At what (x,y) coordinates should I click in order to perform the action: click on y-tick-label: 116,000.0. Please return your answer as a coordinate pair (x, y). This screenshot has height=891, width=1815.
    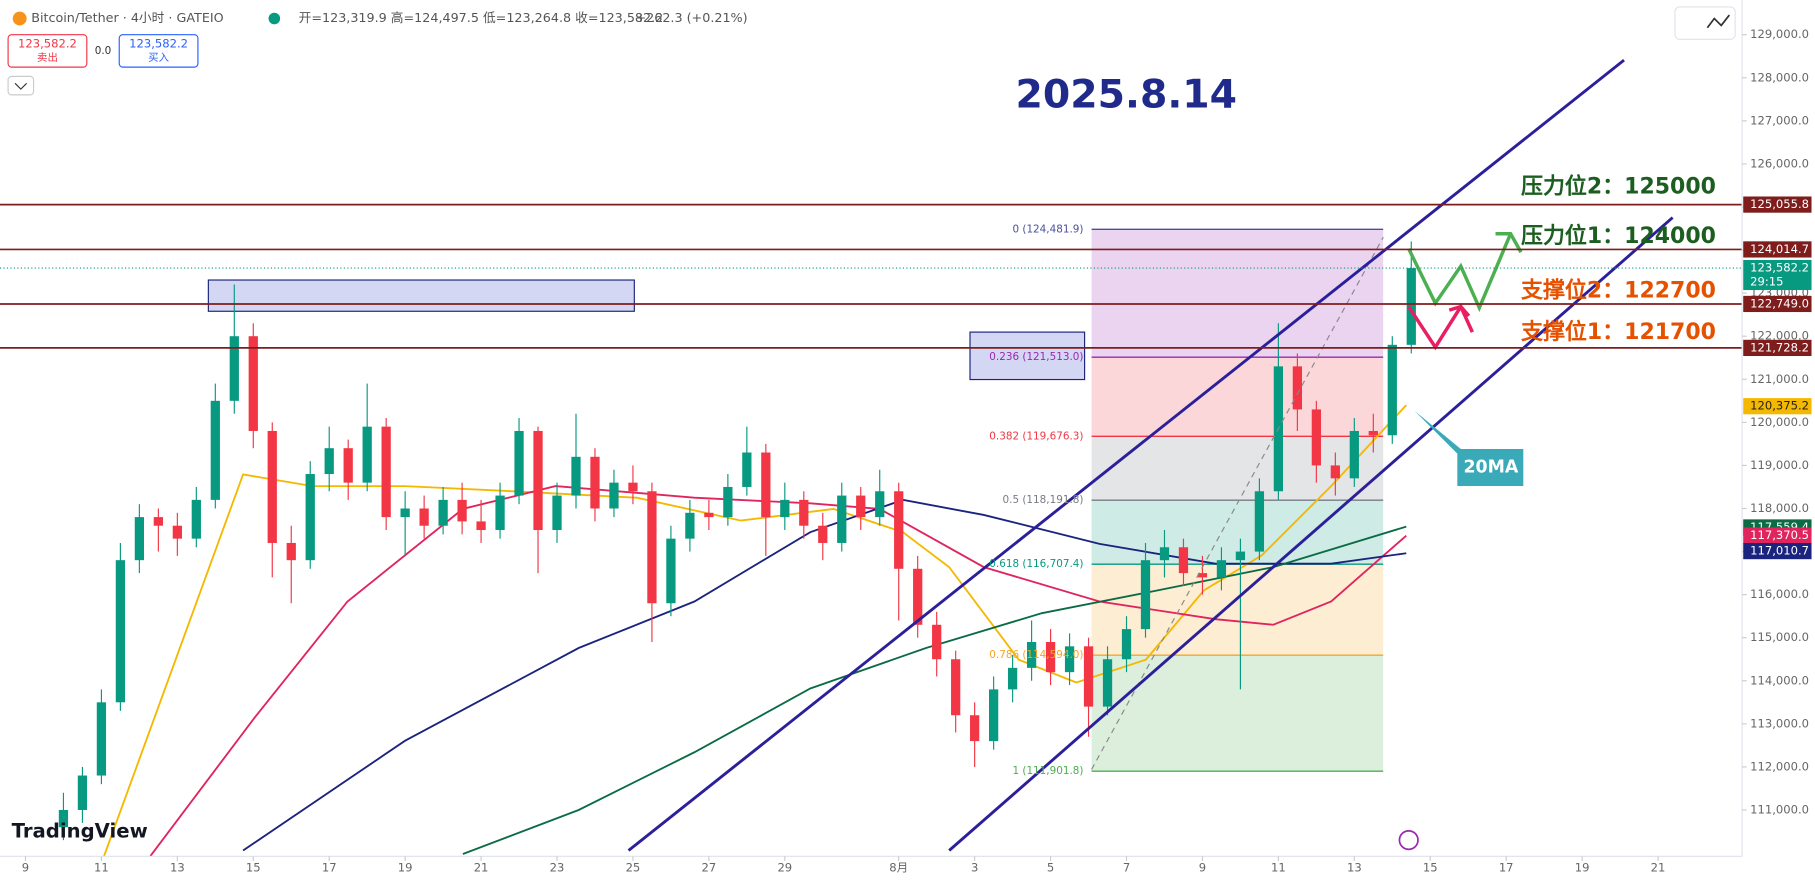
    Looking at the image, I should click on (1779, 594).